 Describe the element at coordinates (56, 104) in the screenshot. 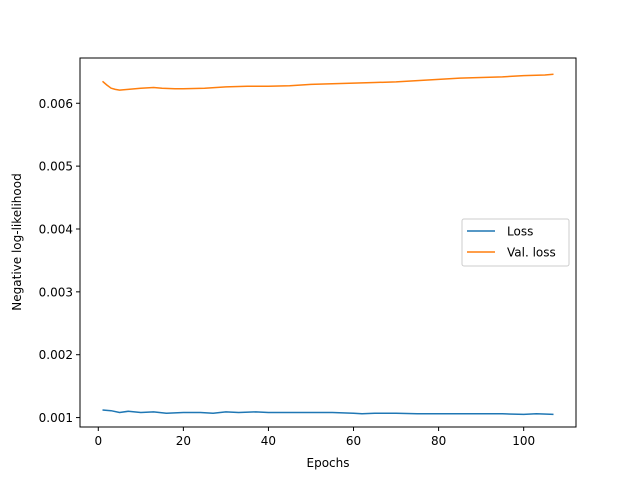

I see `y-tick-label: 0.006` at that location.